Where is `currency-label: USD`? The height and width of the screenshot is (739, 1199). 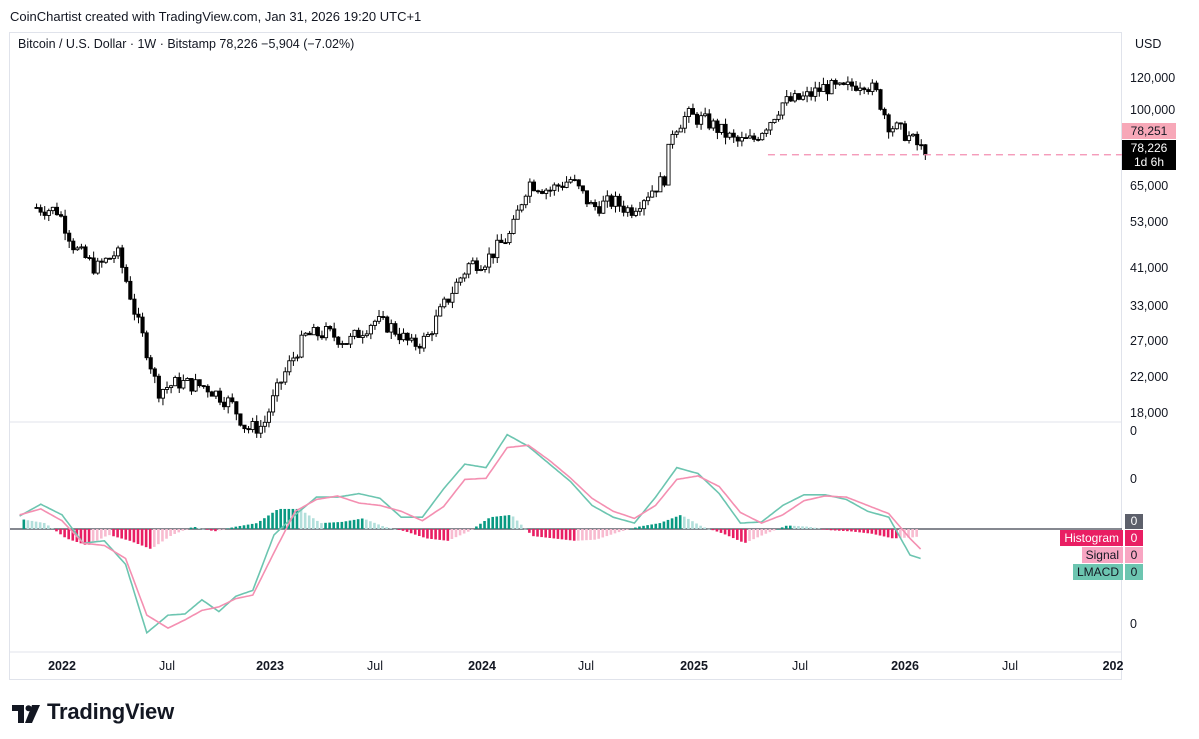
currency-label: USD is located at coordinates (1148, 44).